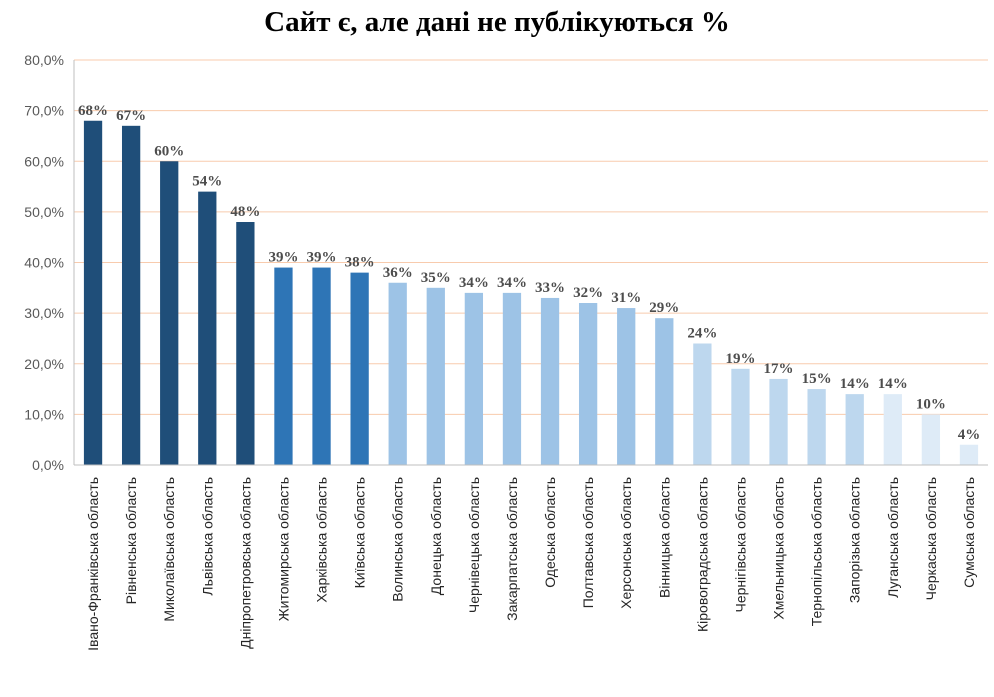 The height and width of the screenshot is (697, 994). I want to click on x-category-label: Кіровоградська область, so click(702, 554).